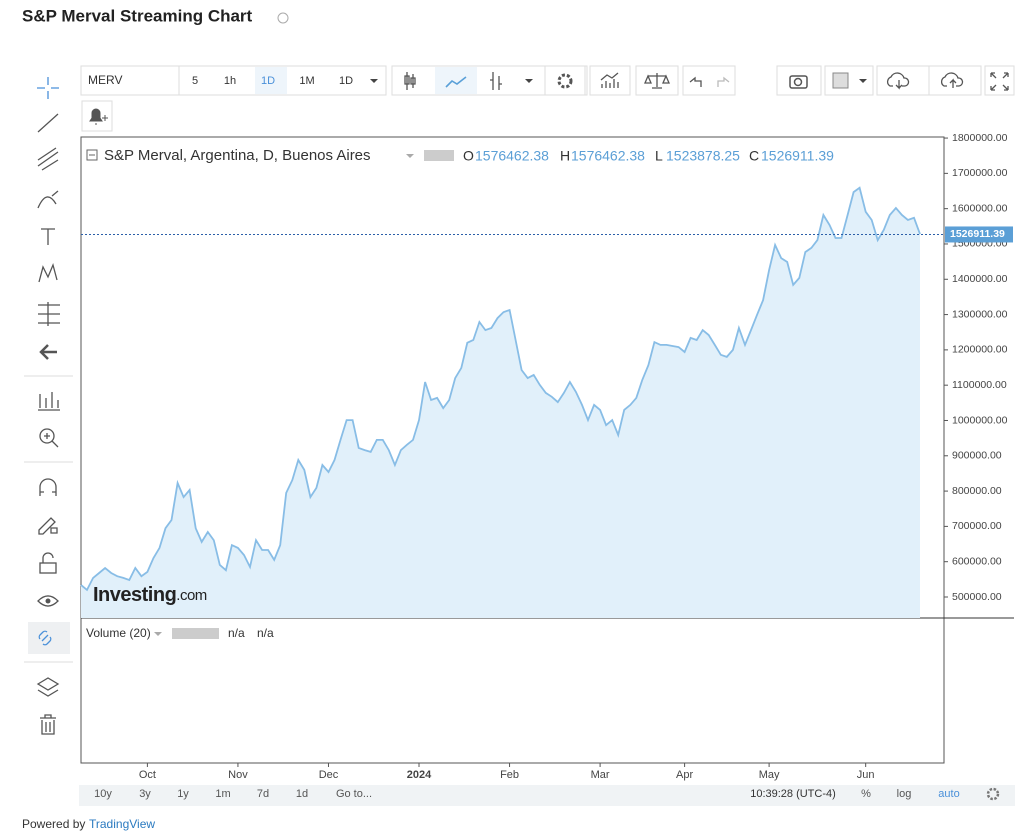  I want to click on lock-draw-tool, so click(48, 526).